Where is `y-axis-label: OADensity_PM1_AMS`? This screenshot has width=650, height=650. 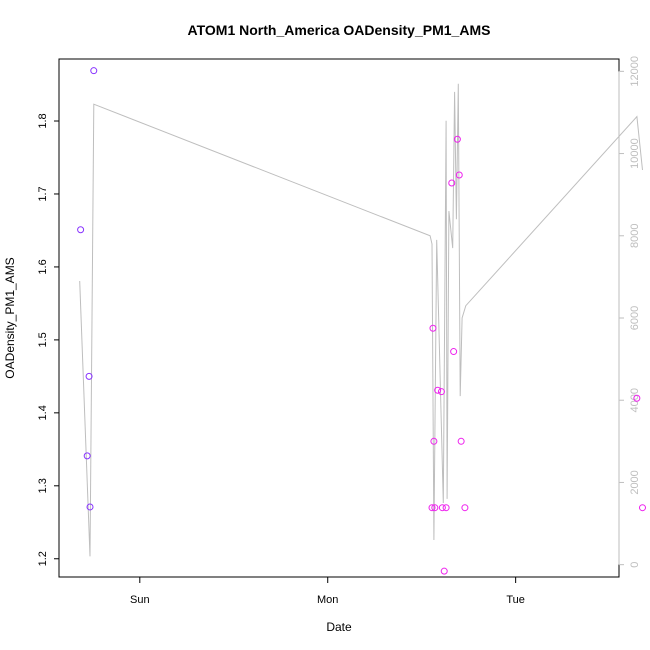
y-axis-label: OADensity_PM1_AMS is located at coordinates (10, 317).